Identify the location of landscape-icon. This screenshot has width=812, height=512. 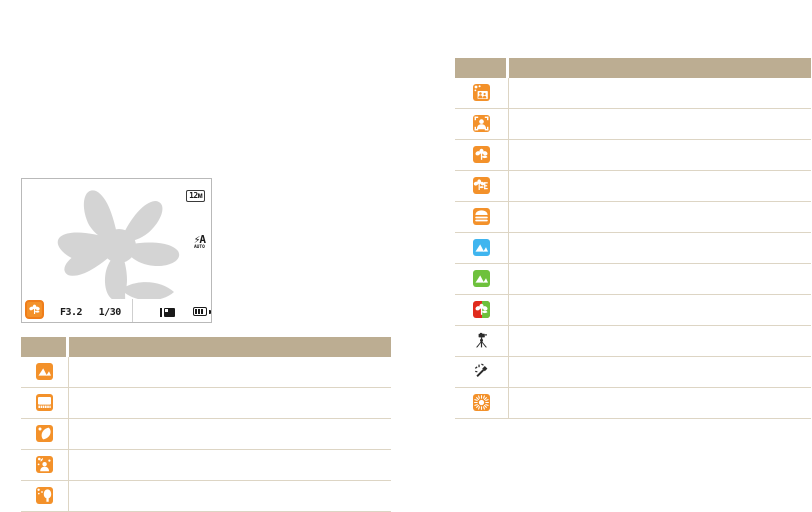
(44, 372).